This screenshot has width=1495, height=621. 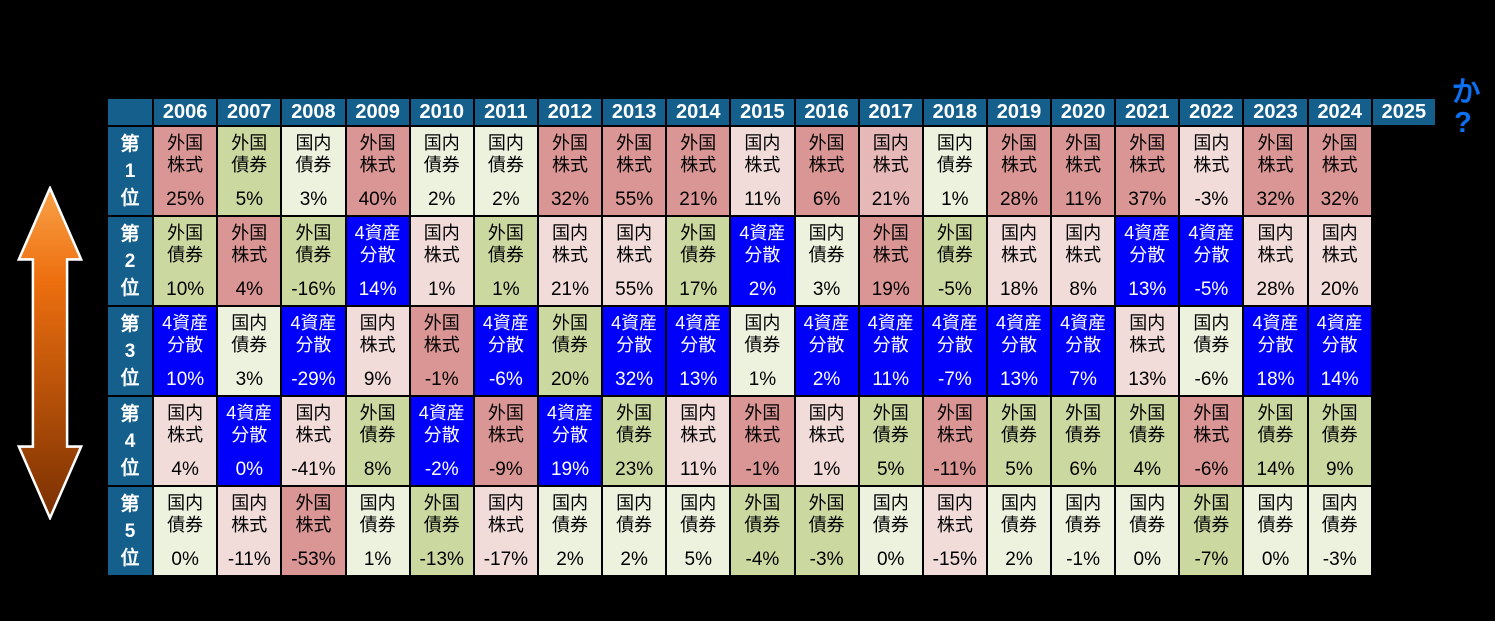 I want to click on asset-cell-2016-rank2: 国内 債券 3%, so click(x=826, y=261).